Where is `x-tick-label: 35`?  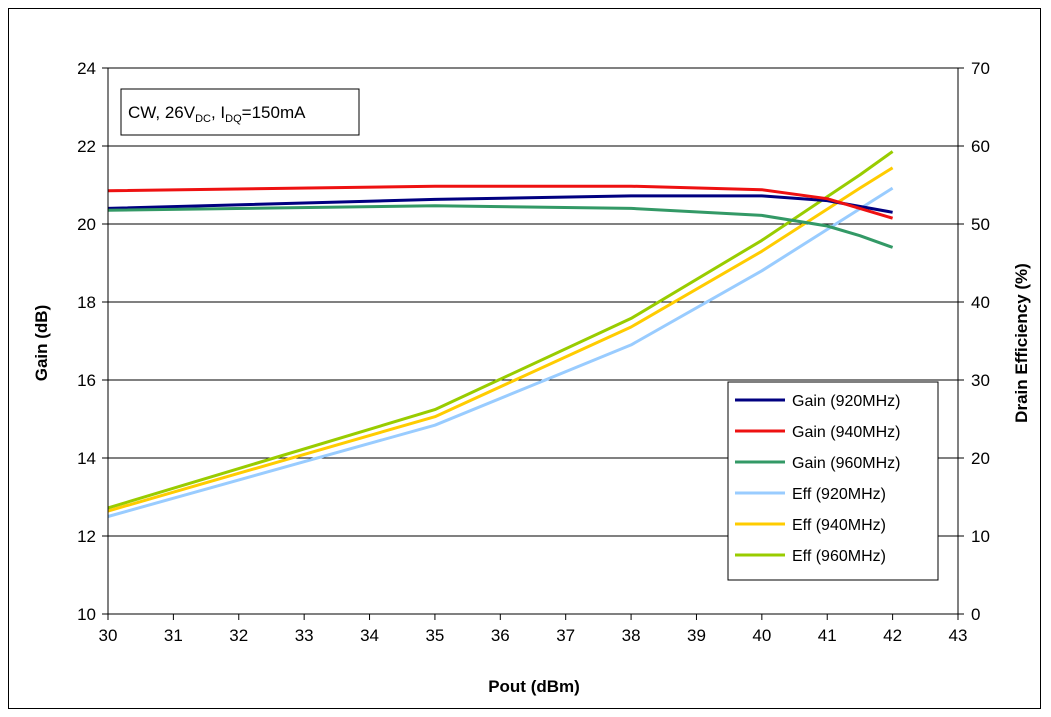
x-tick-label: 35 is located at coordinates (434, 635).